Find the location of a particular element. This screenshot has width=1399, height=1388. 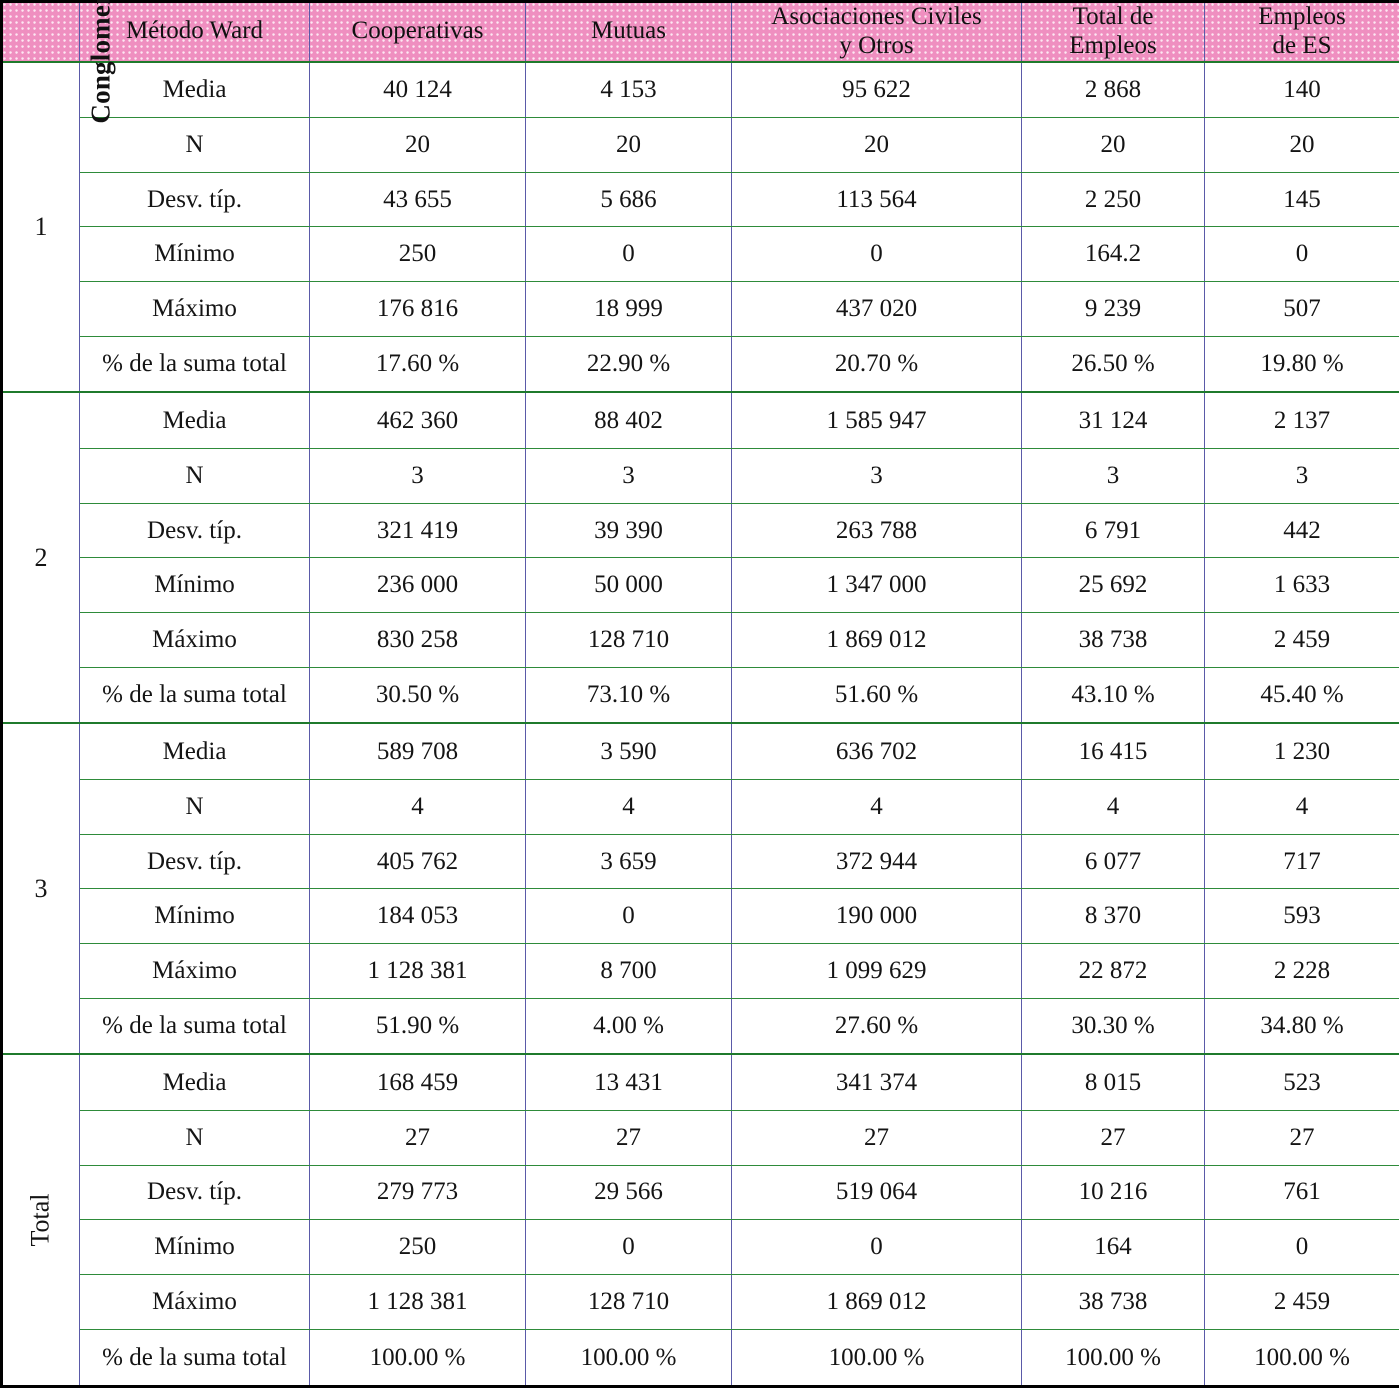

value-cell-cooperativas: 168 459 is located at coordinates (417, 1082).